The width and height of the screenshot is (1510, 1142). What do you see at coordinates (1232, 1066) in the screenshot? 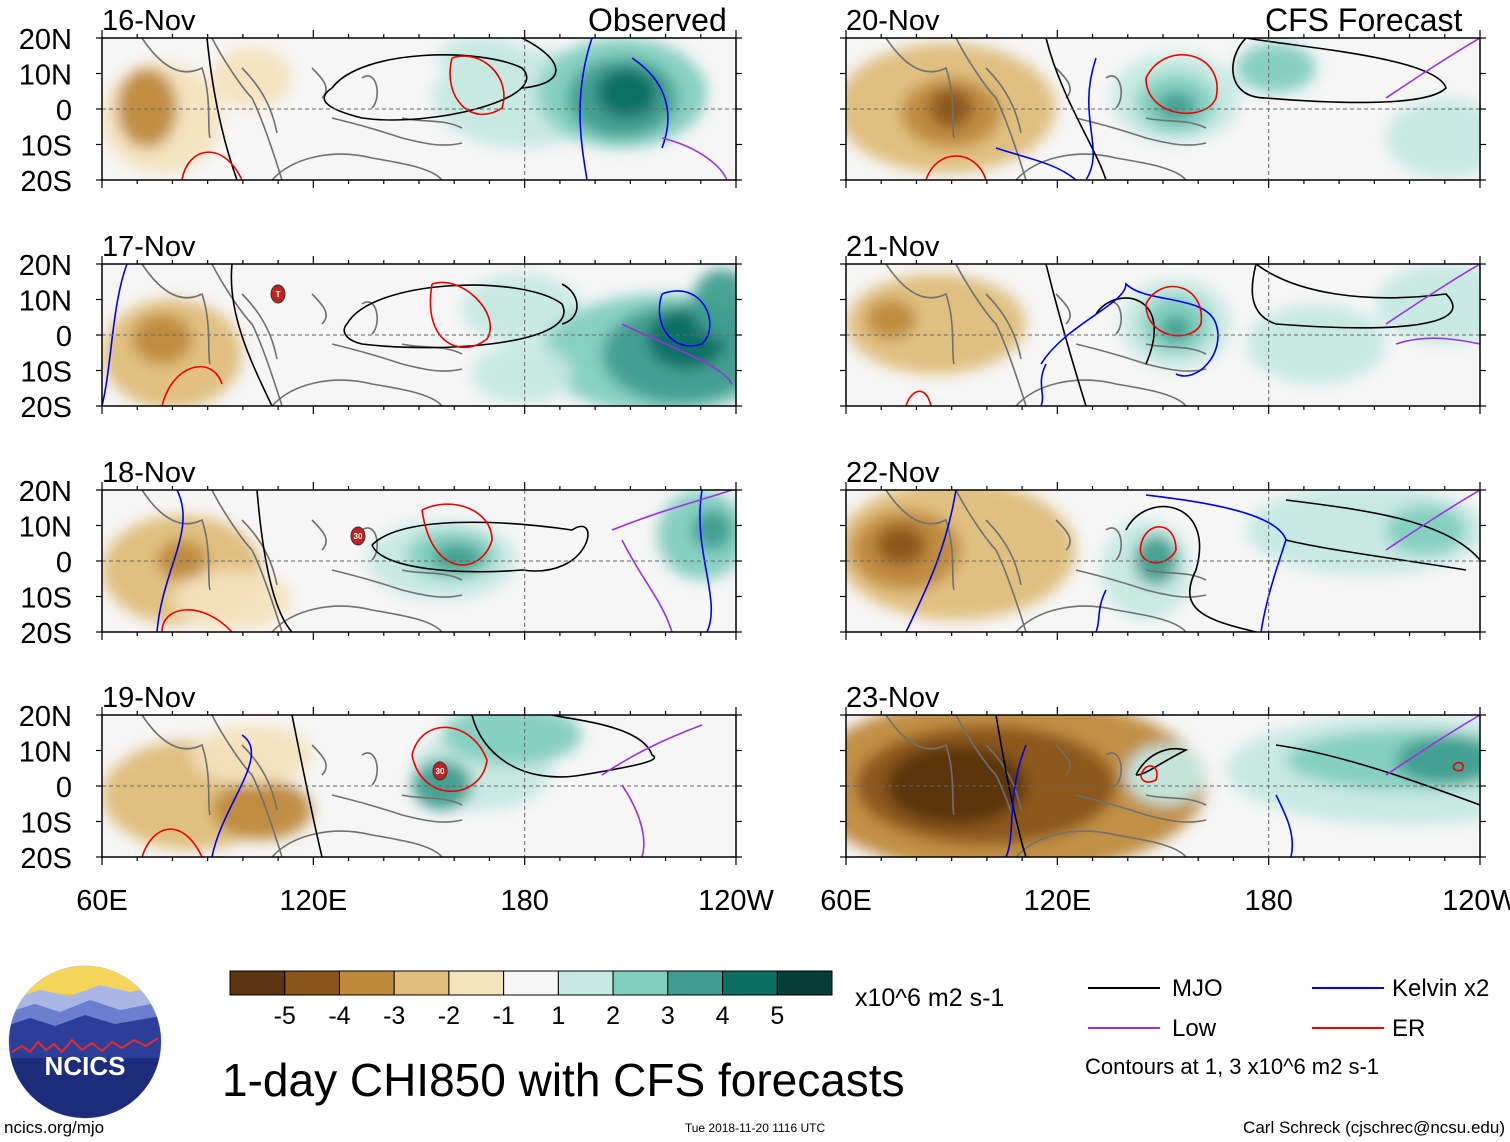
I see `contour-note: Contours at 1, 3 x10^6 m2 s-1` at bounding box center [1232, 1066].